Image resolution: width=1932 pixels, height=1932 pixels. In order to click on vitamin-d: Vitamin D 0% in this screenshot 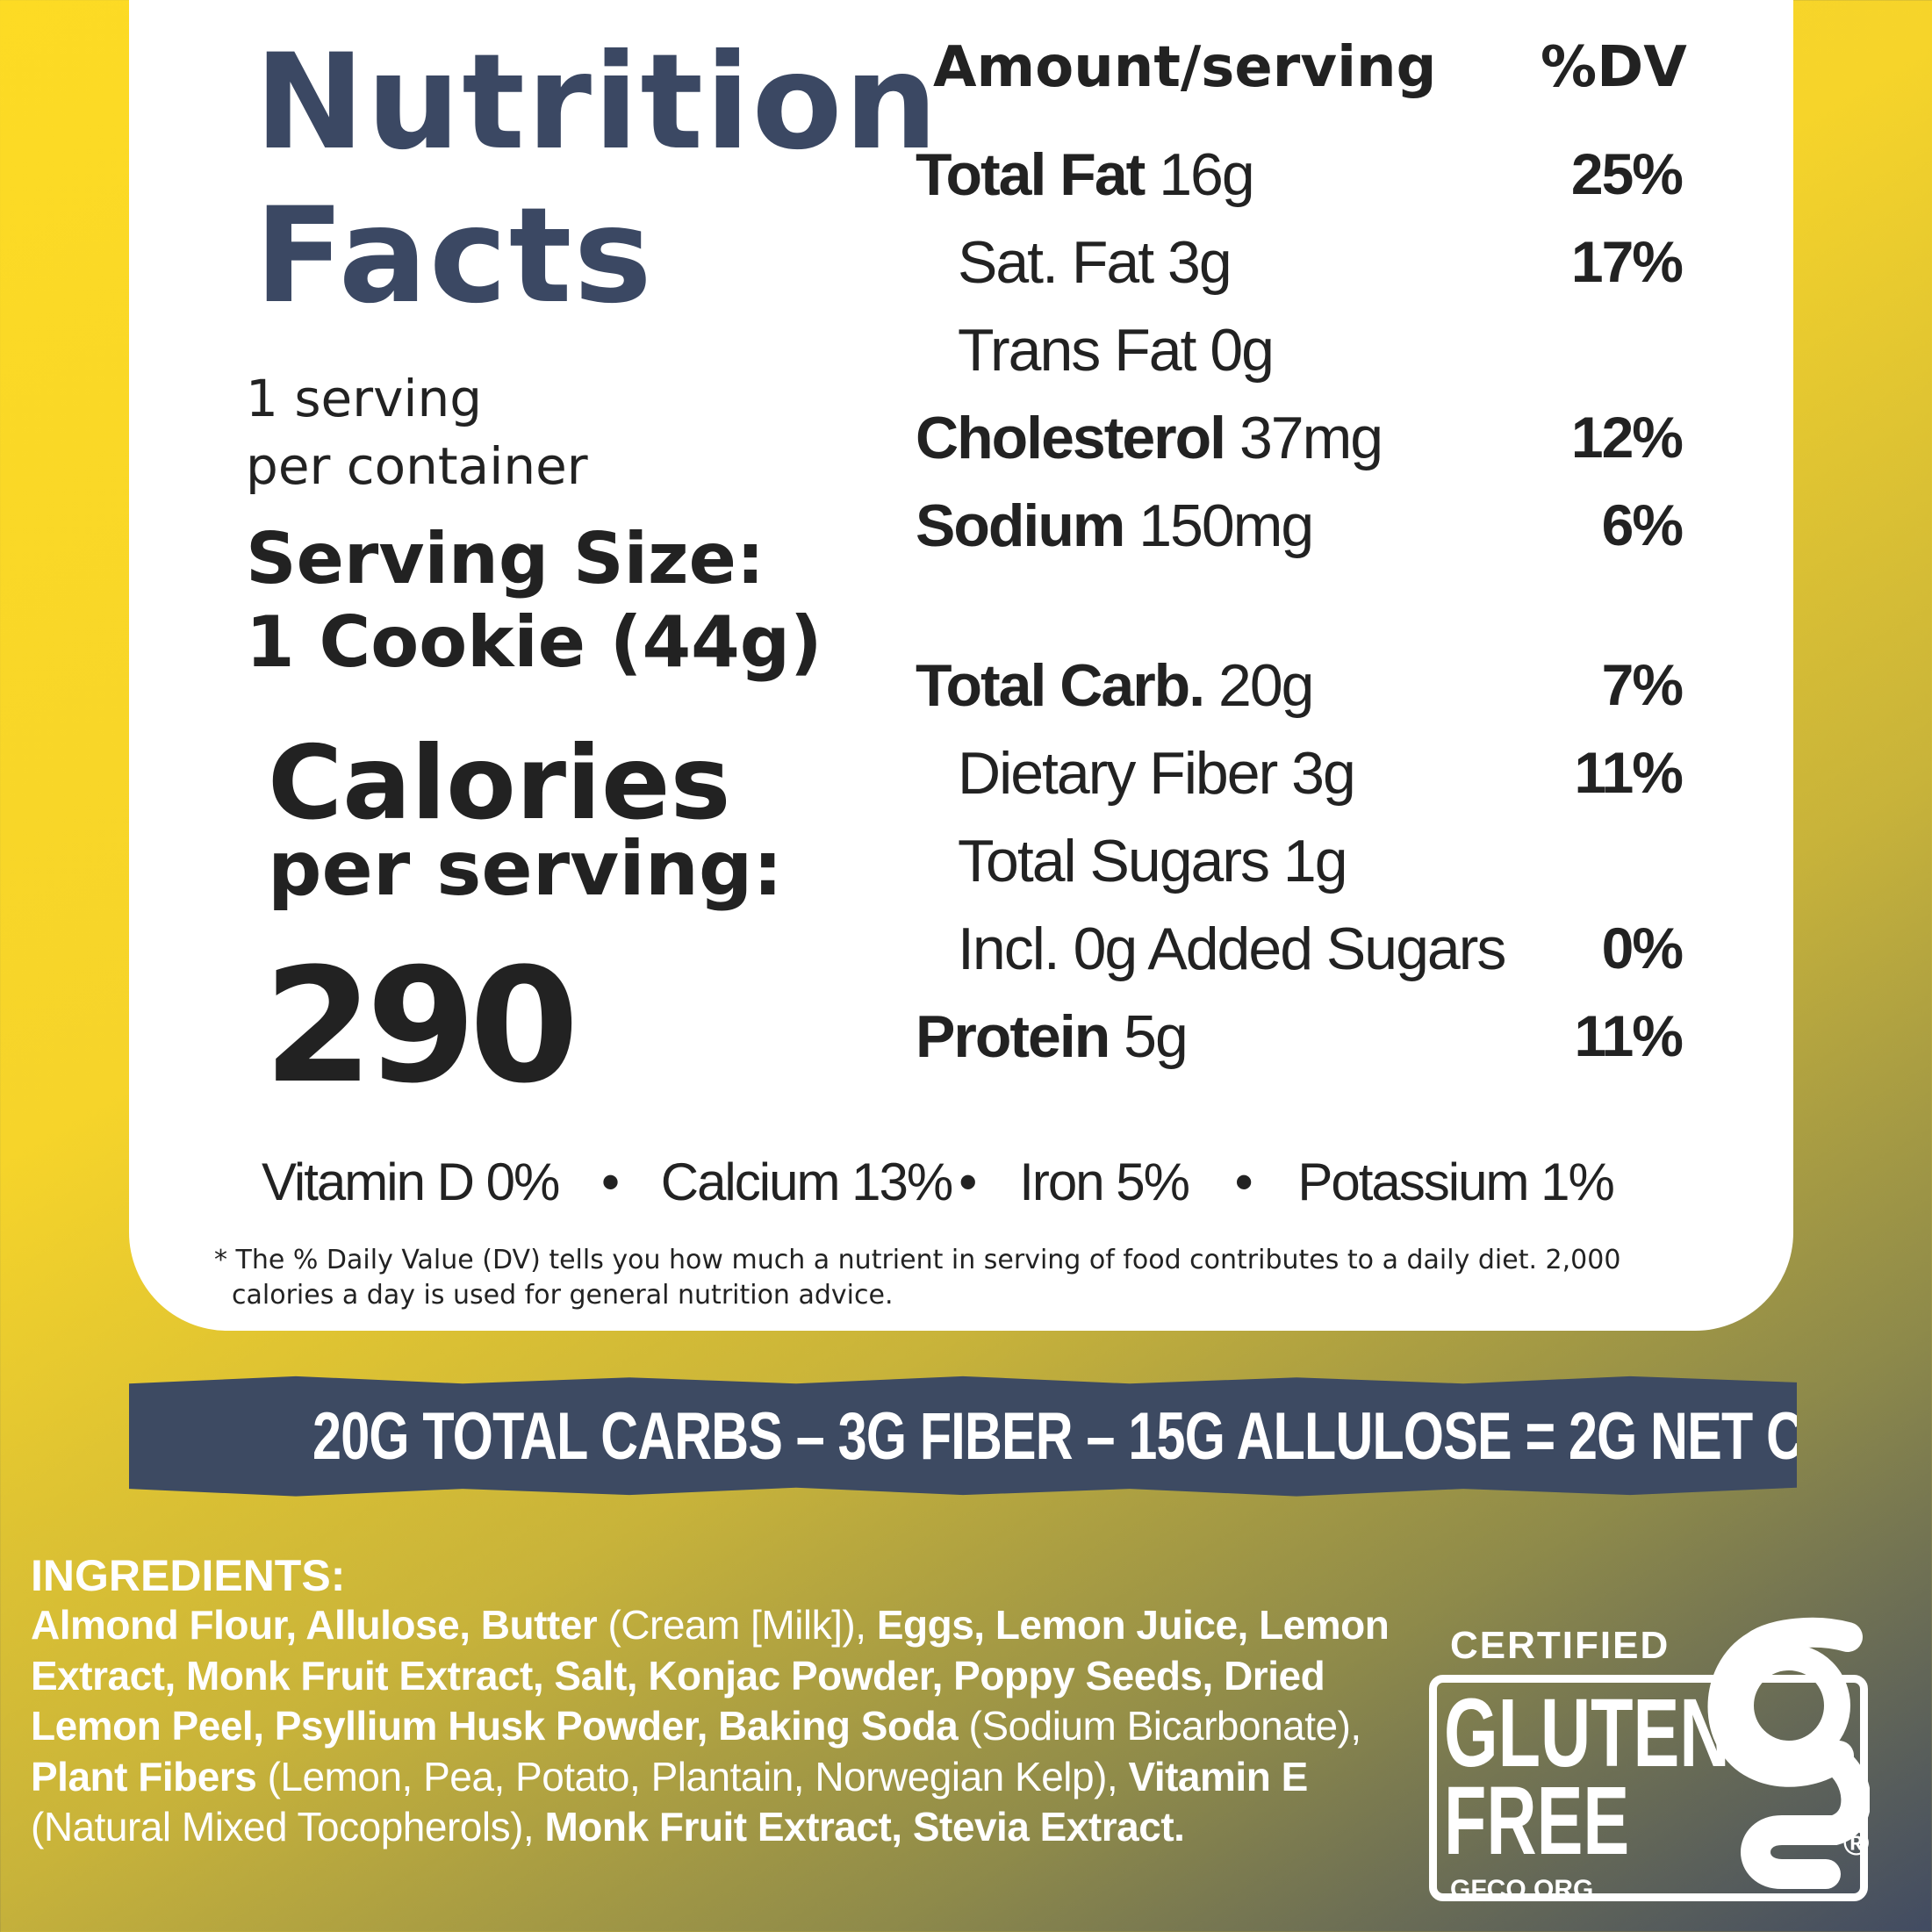, I will do `click(411, 1182)`.